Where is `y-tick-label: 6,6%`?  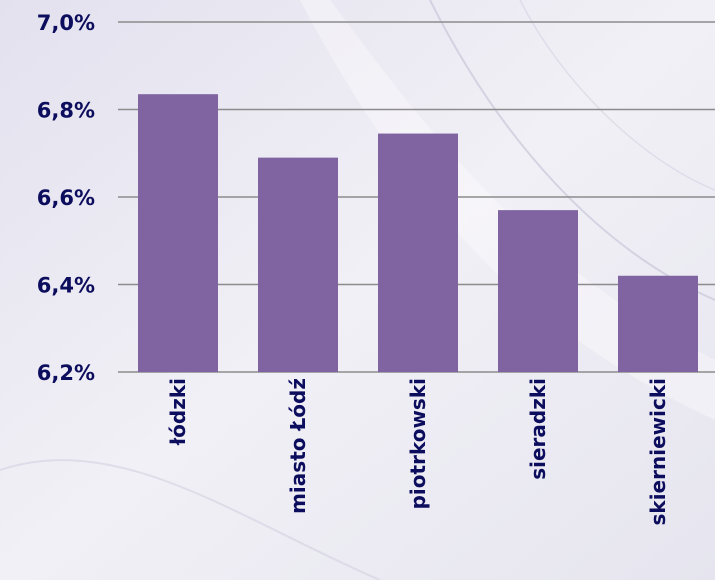 y-tick-label: 6,6% is located at coordinates (66, 198).